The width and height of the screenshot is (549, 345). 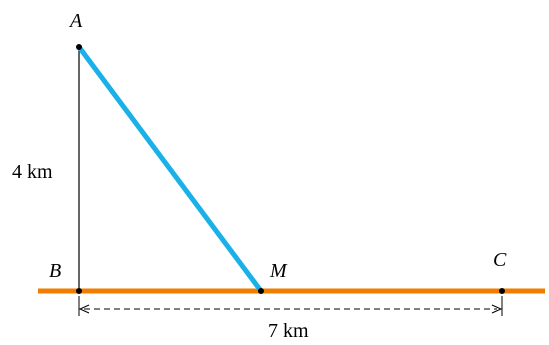 What do you see at coordinates (502, 291) in the screenshot?
I see `point-c` at bounding box center [502, 291].